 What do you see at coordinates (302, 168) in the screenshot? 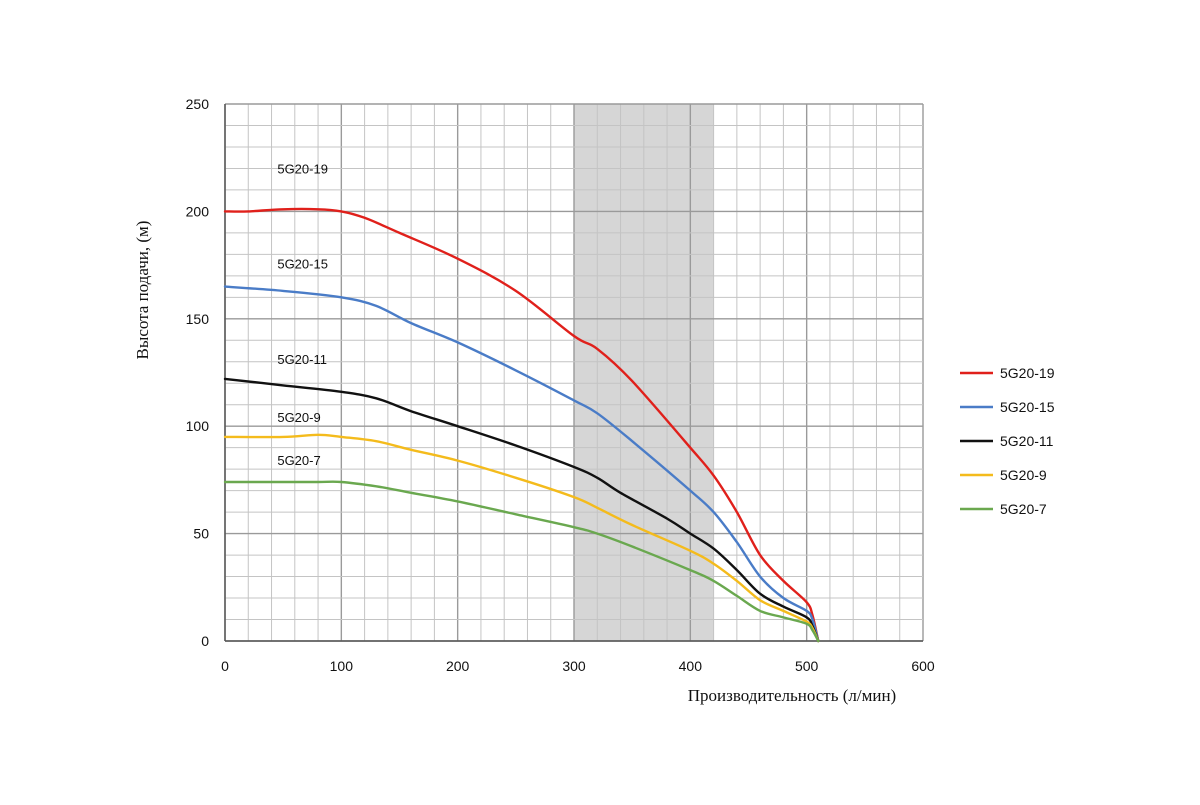
I see `inline-series-label: 5G20-19` at bounding box center [302, 168].